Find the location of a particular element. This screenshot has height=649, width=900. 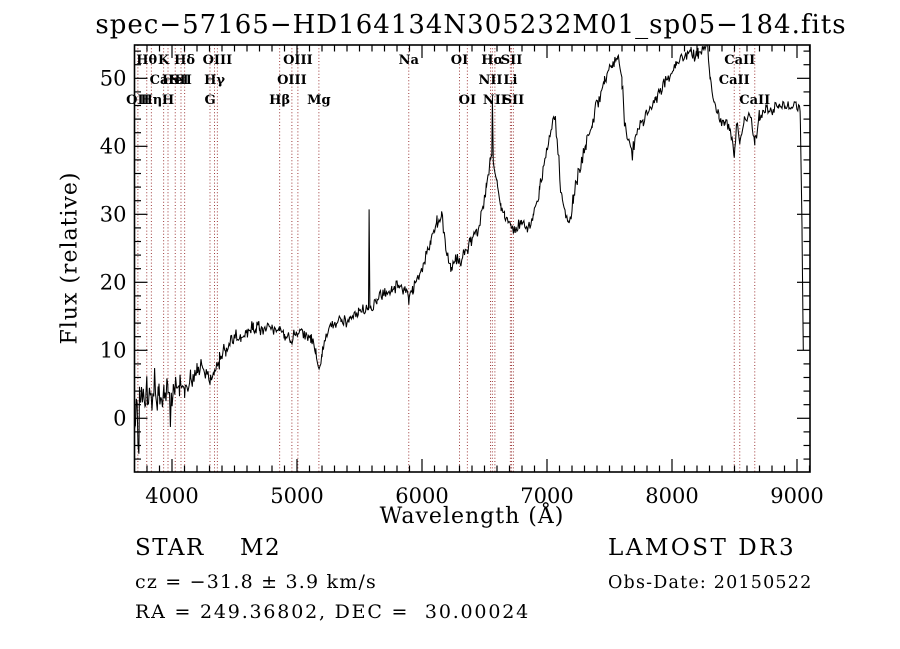

y-axis-tick-label: 50 is located at coordinates (113, 78).